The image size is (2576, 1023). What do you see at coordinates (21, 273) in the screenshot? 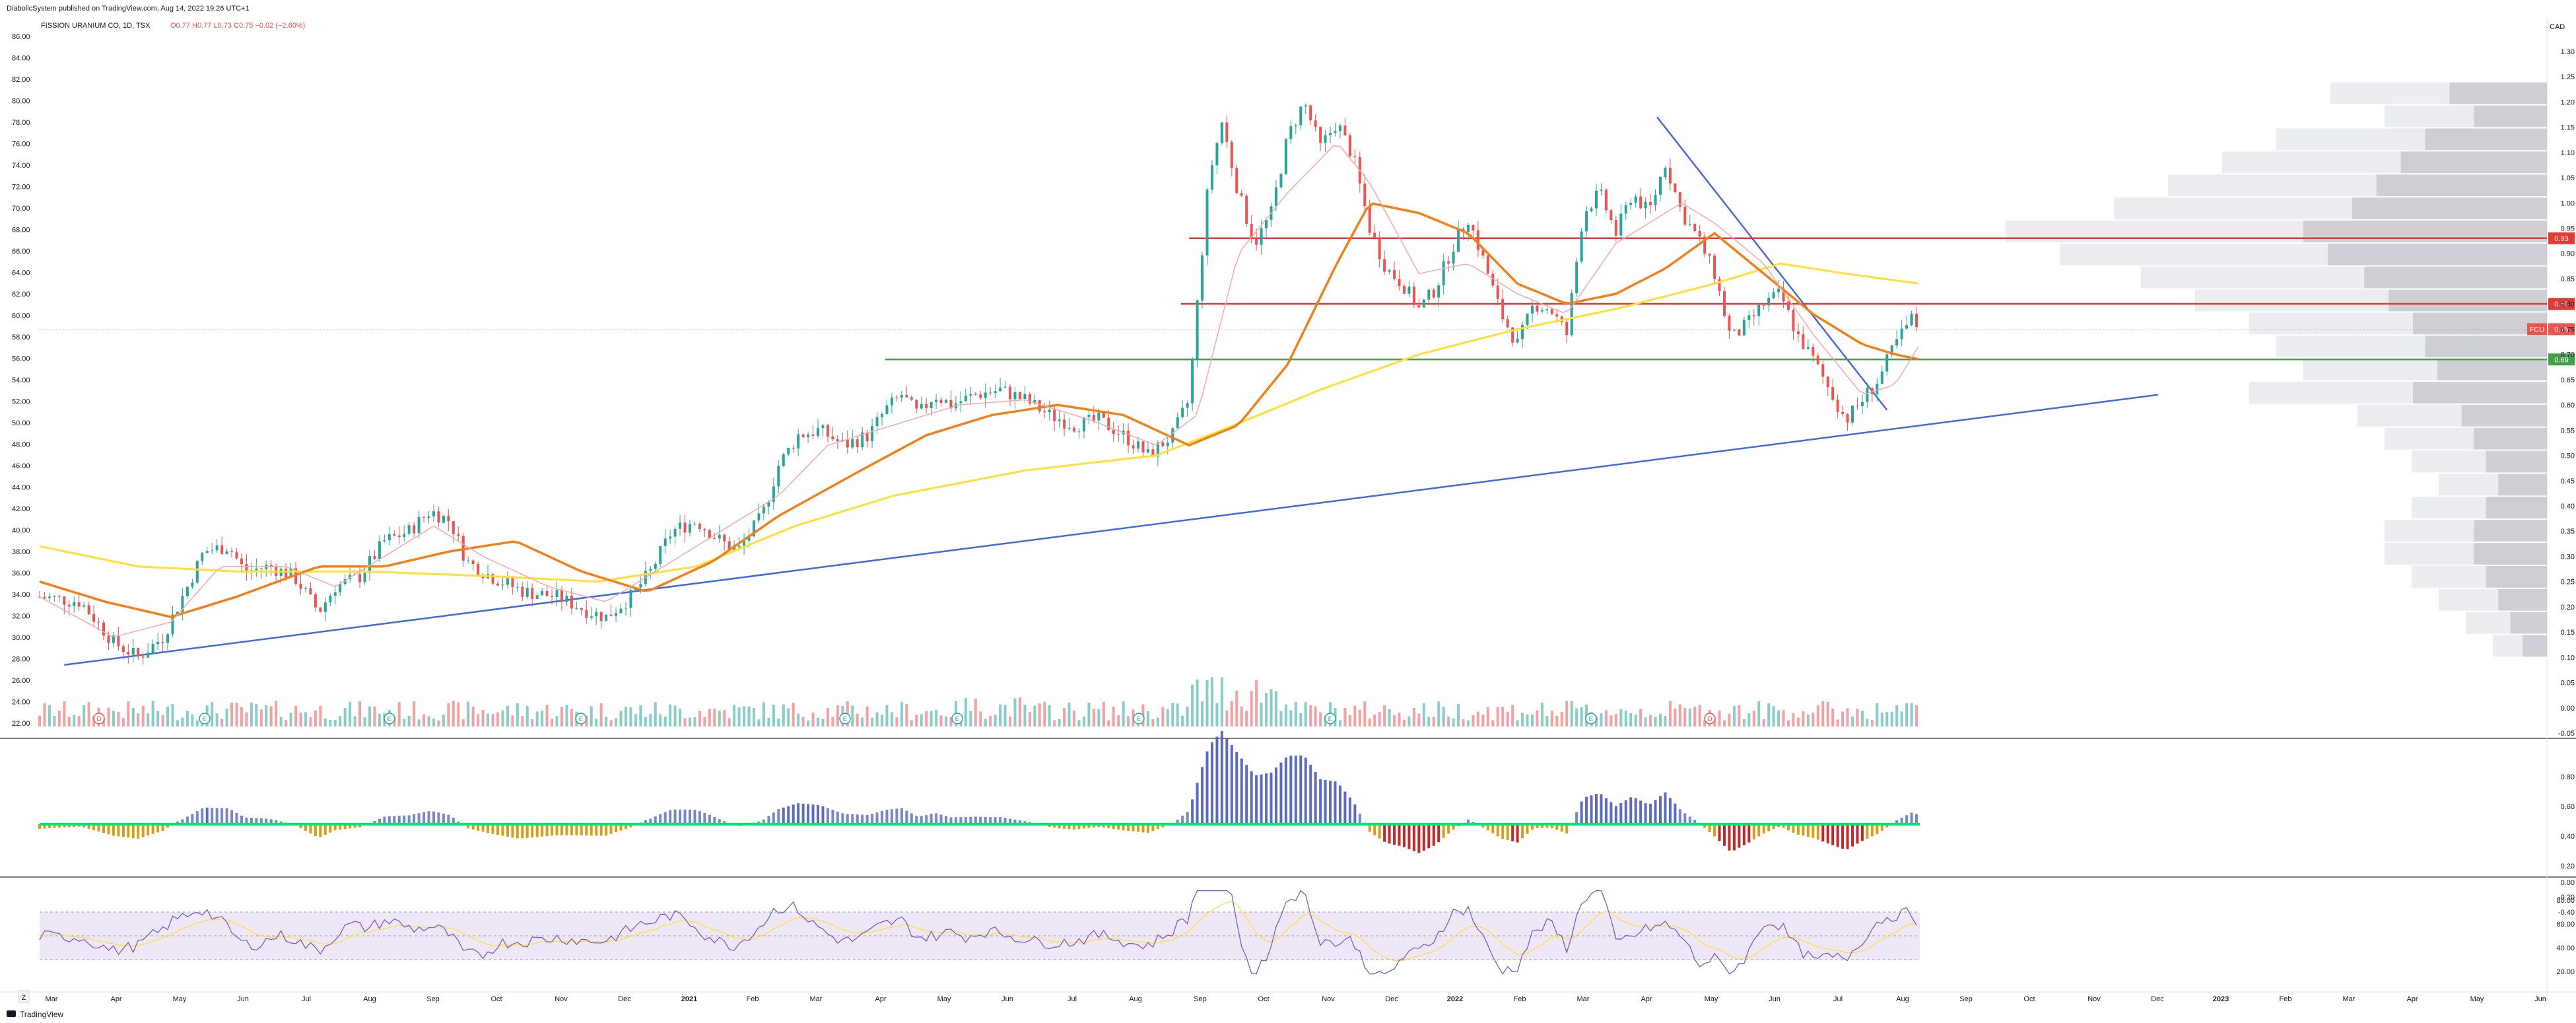
I see `left-tick-label: 64.00` at bounding box center [21, 273].